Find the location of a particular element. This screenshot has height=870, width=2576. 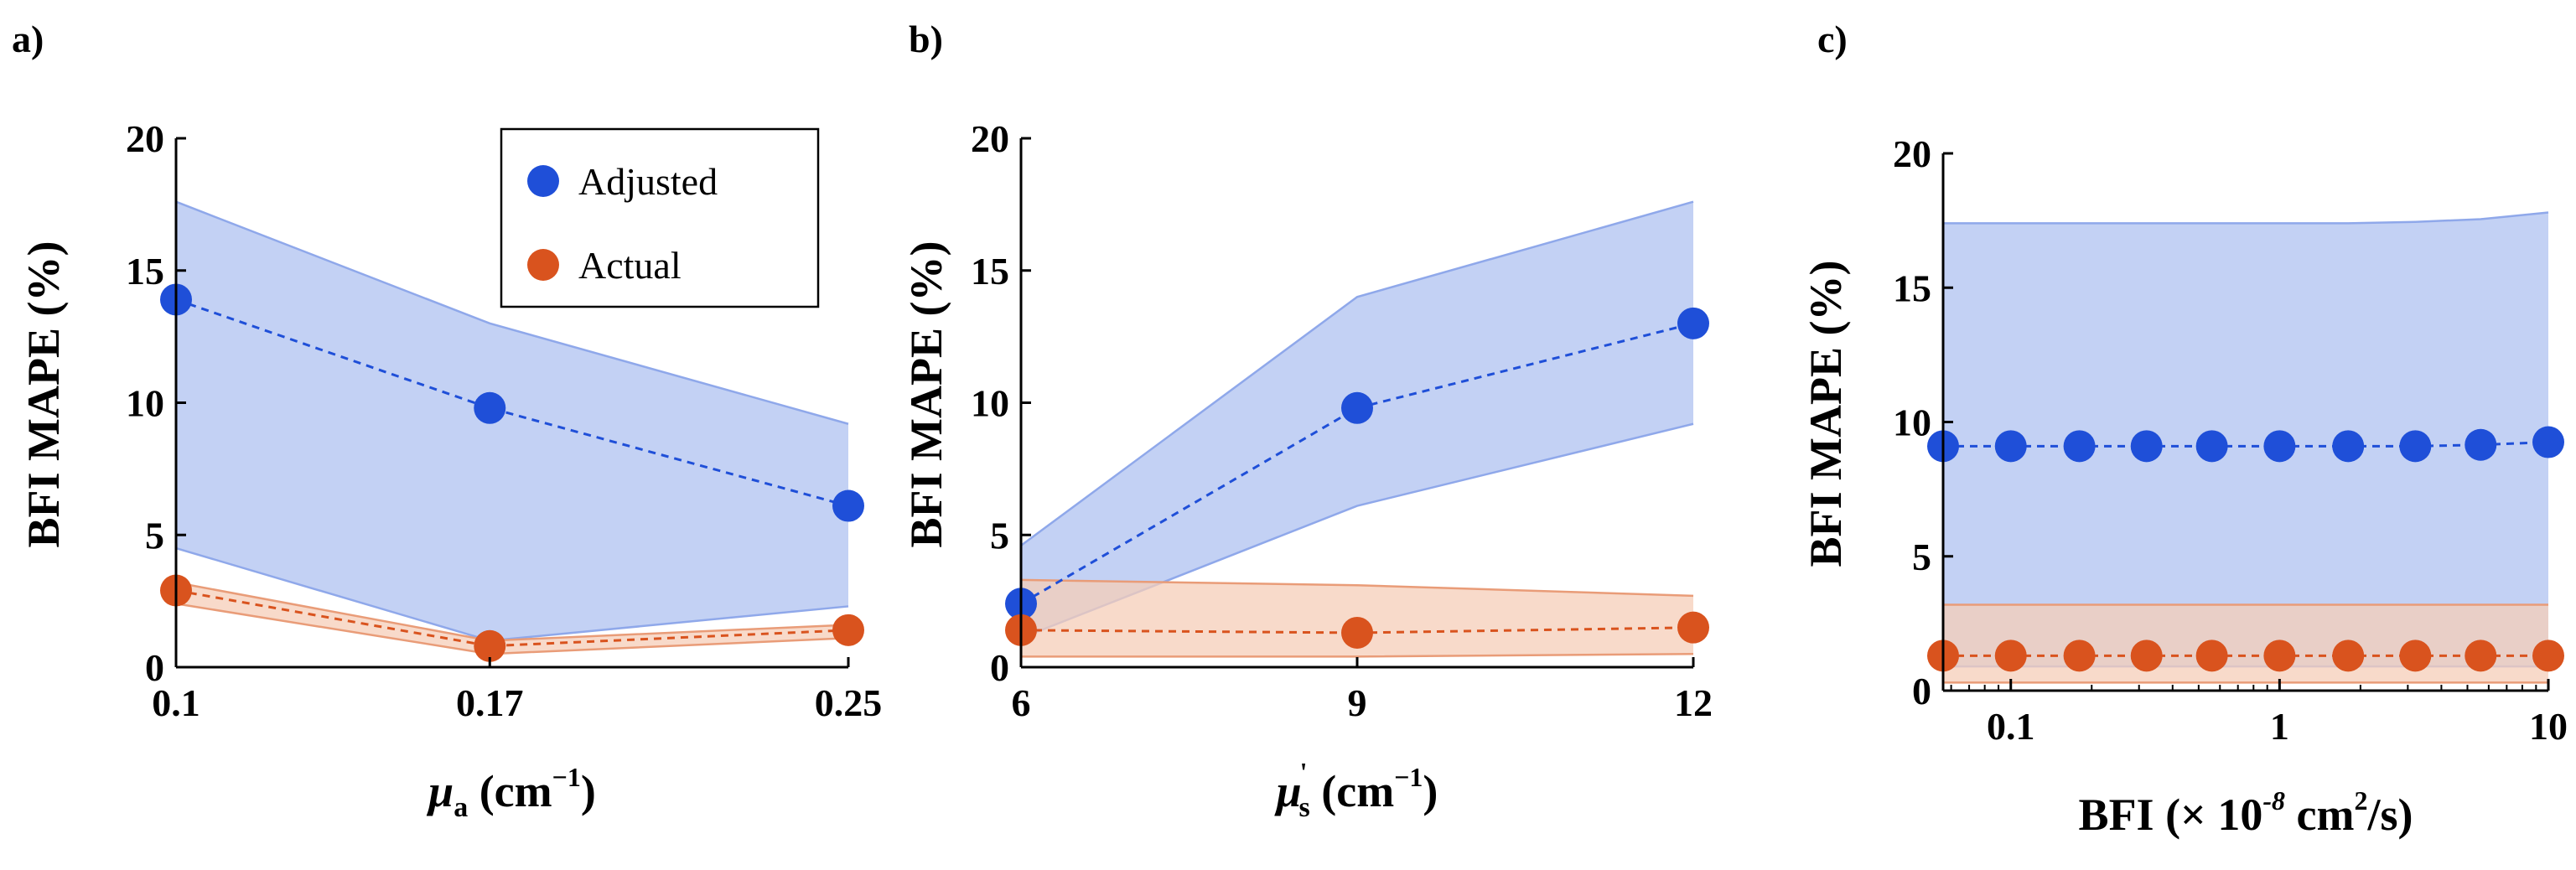

x-label-exponent: -8 is located at coordinates (2273, 800).